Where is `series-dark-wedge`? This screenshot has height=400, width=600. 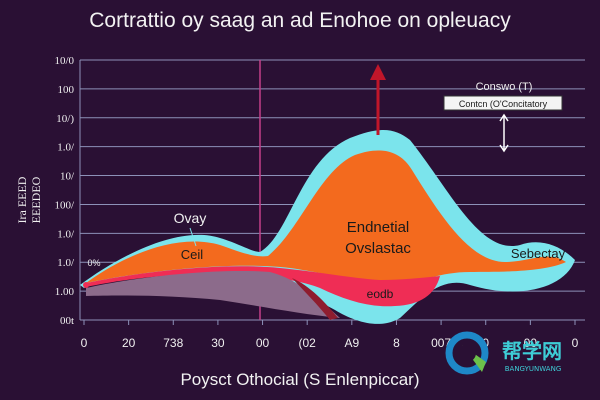
series-dark-wedge is located at coordinates (315, 299).